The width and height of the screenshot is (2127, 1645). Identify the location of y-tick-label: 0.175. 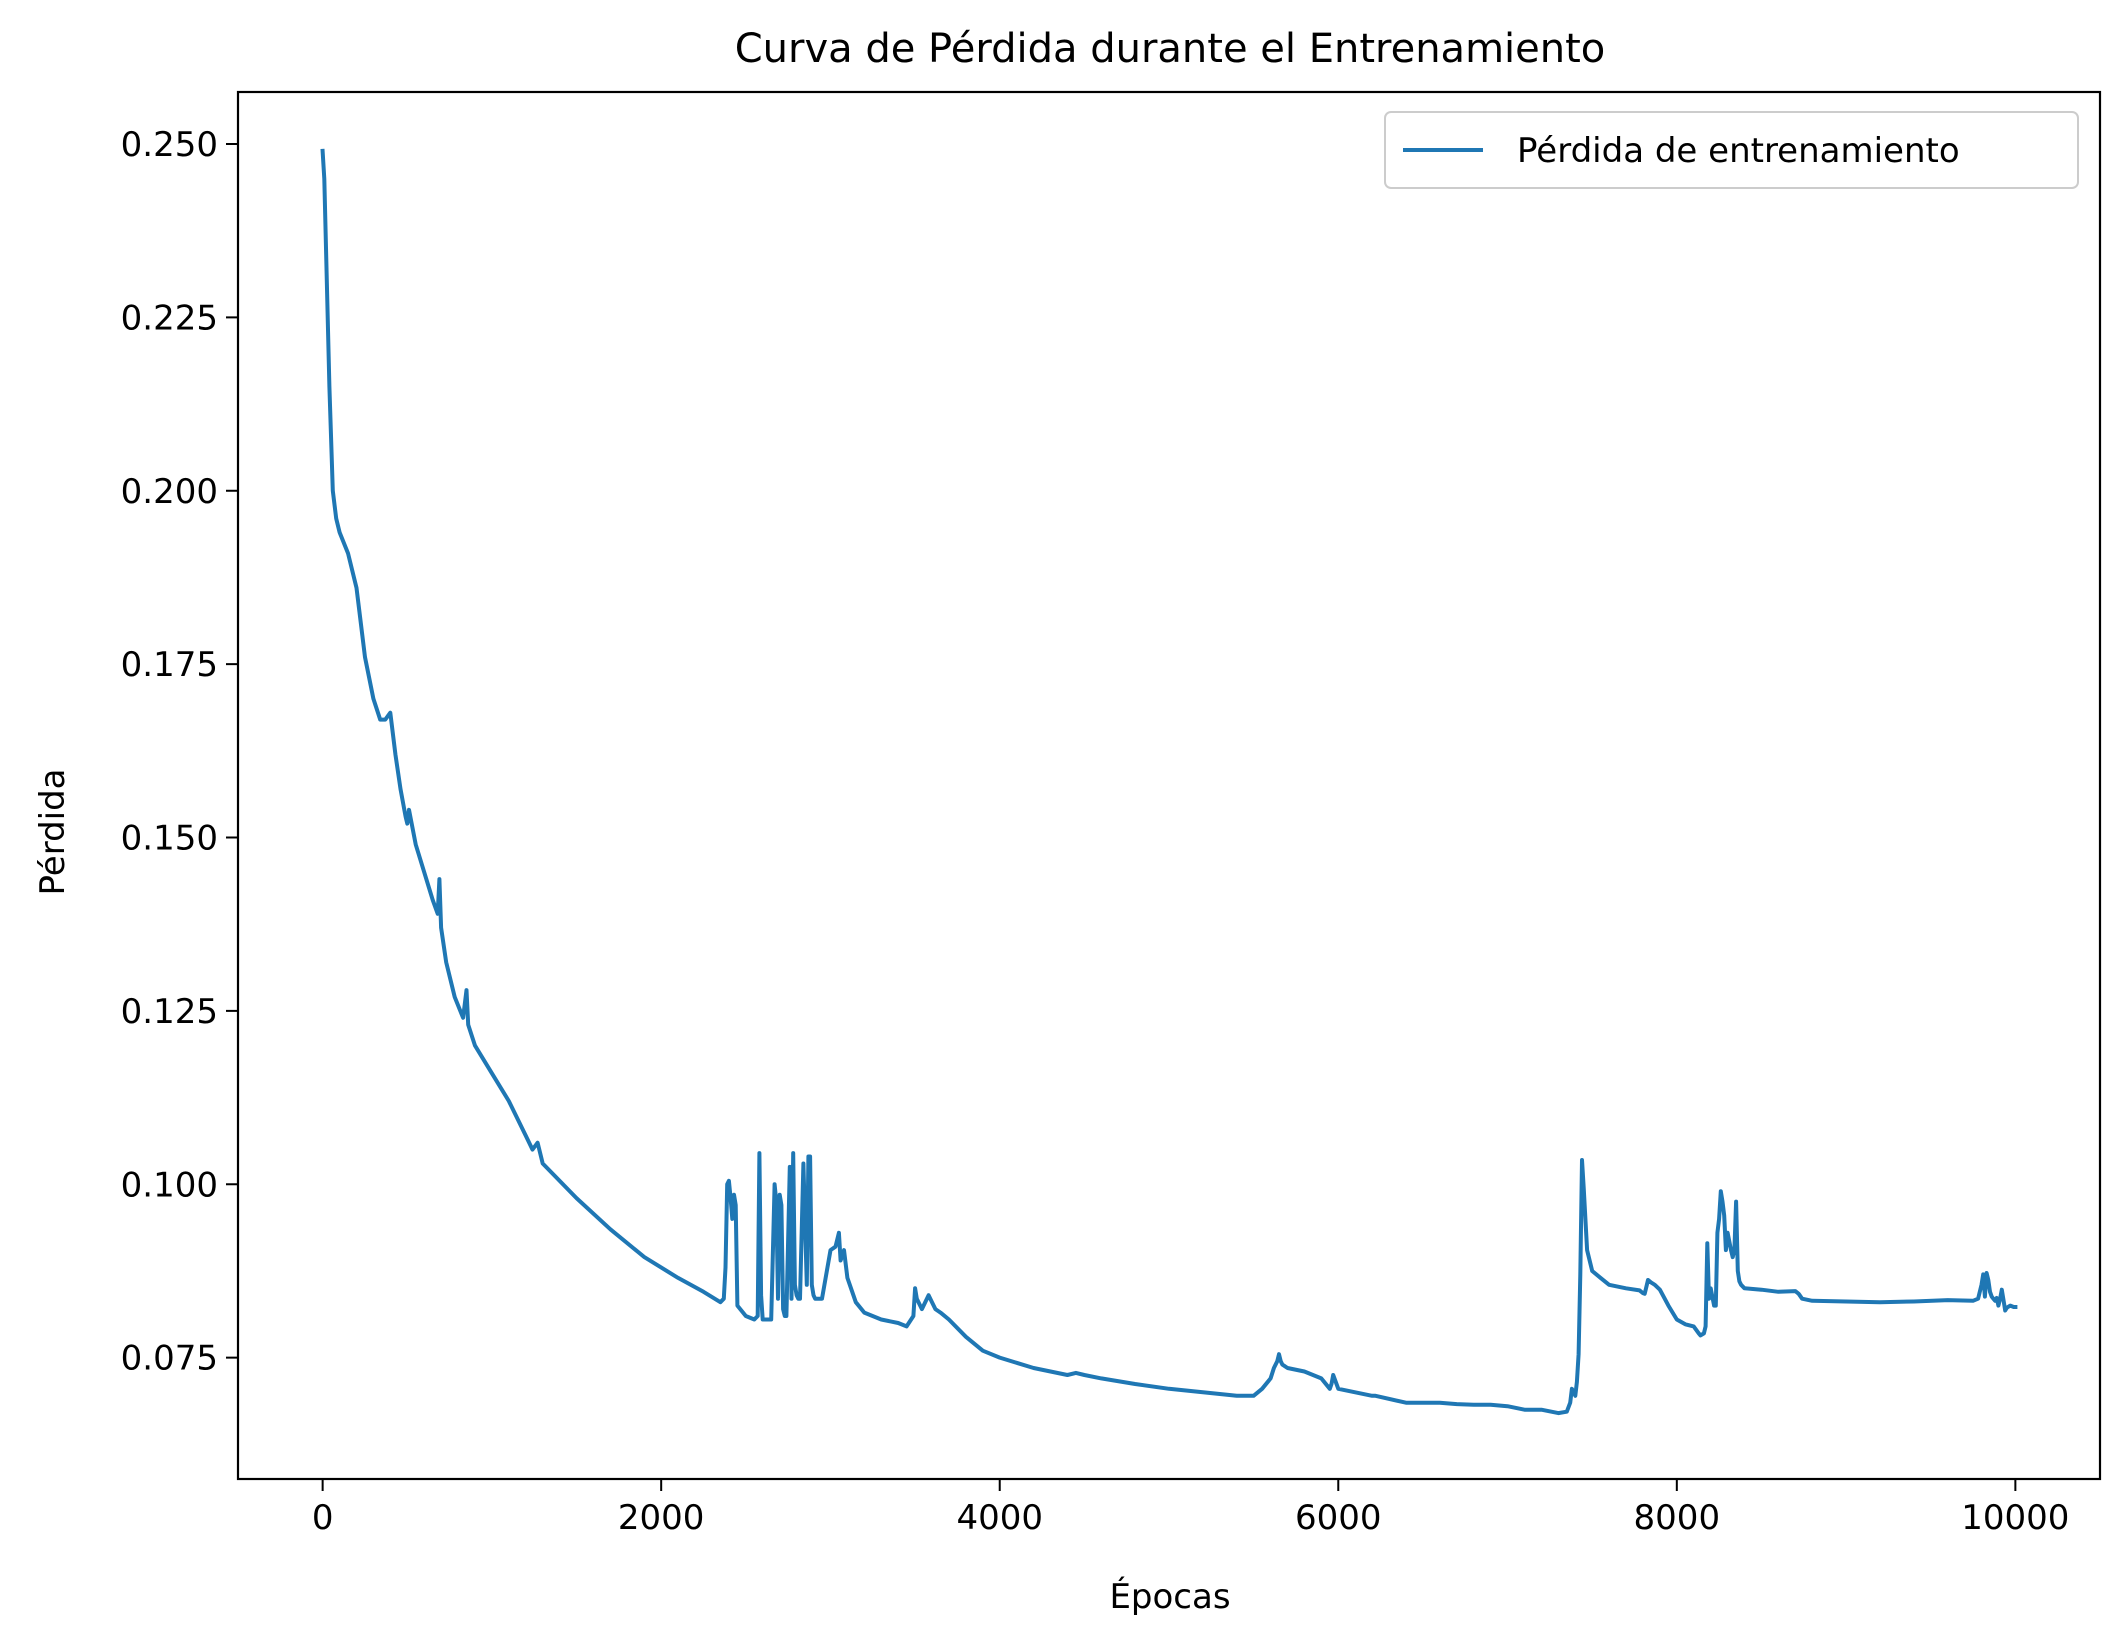
(169, 665).